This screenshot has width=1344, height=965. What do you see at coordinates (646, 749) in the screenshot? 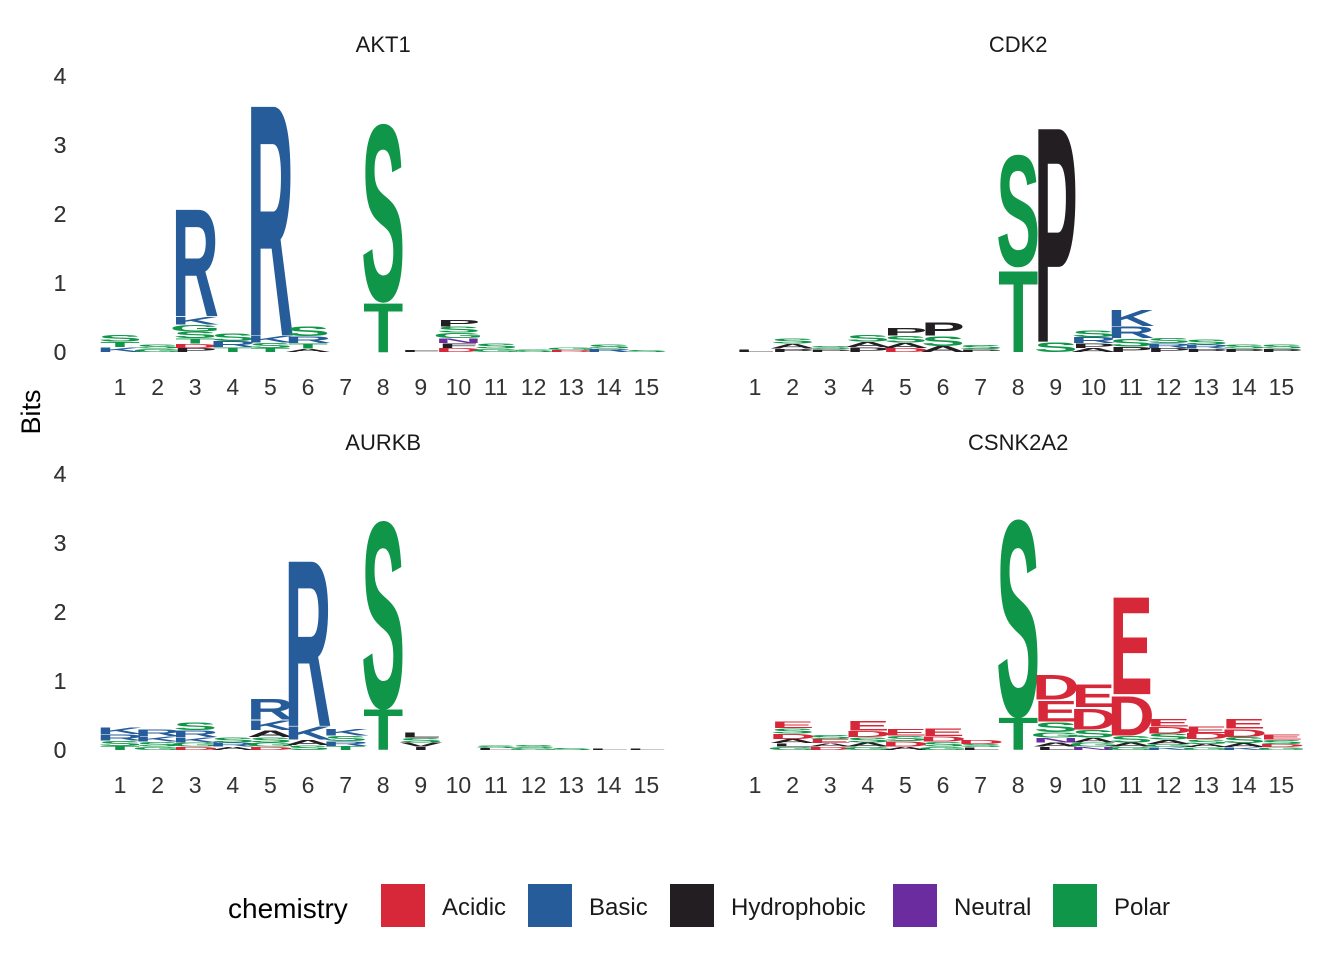
I see `logo-column-15: L` at bounding box center [646, 749].